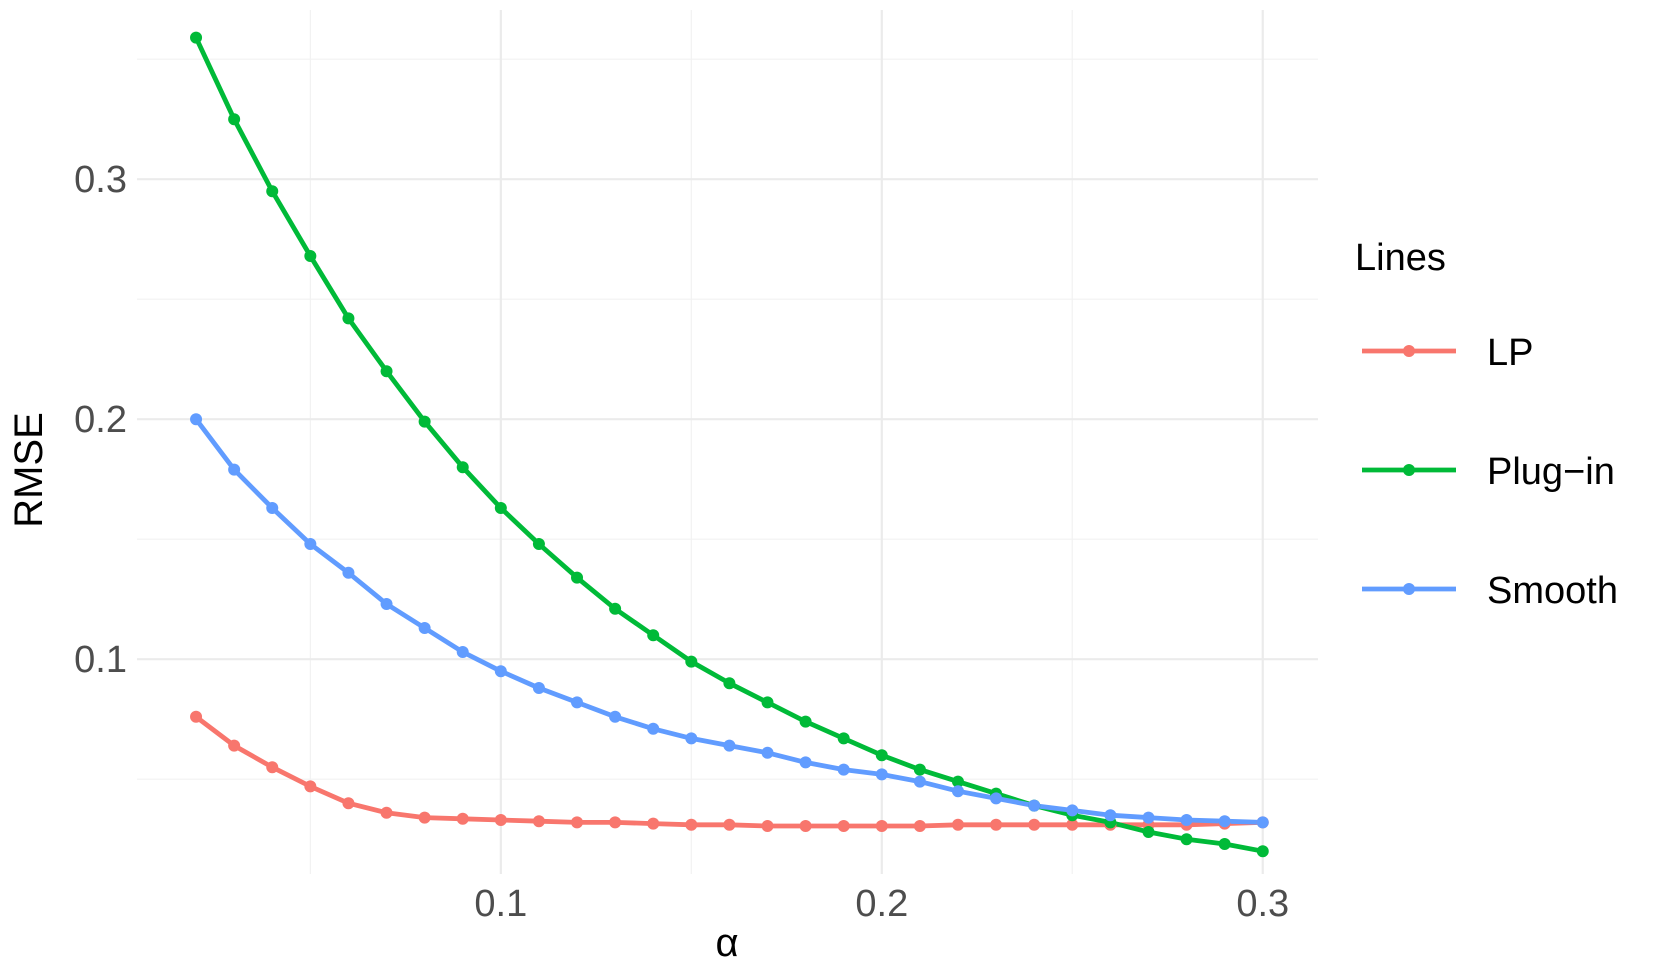 The image size is (1661, 976). I want to click on x-tick-labels: 0.1 0.2 0.3, so click(881, 904).